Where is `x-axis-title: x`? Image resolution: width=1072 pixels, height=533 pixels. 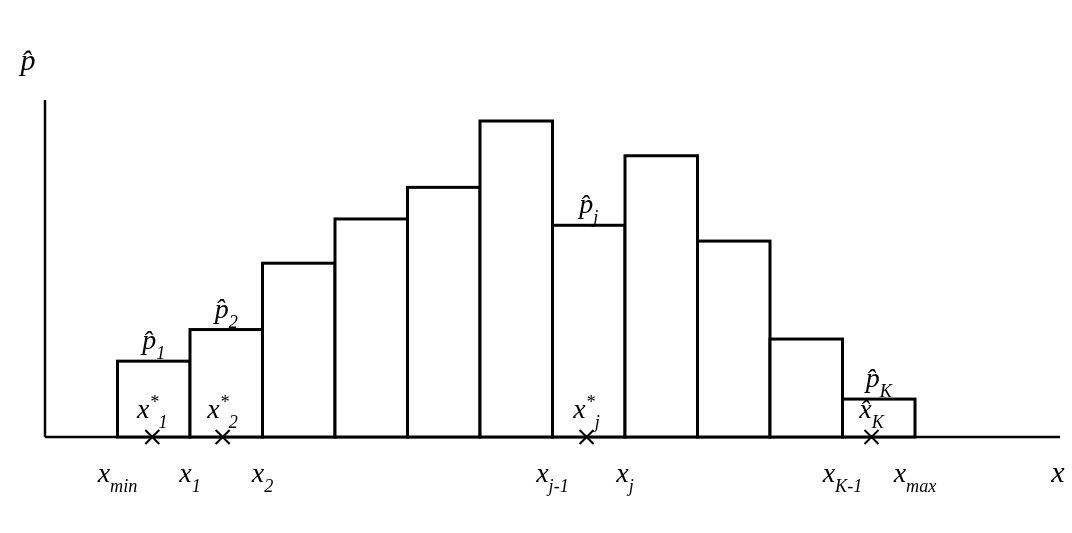 x-axis-title: x is located at coordinates (1058, 471).